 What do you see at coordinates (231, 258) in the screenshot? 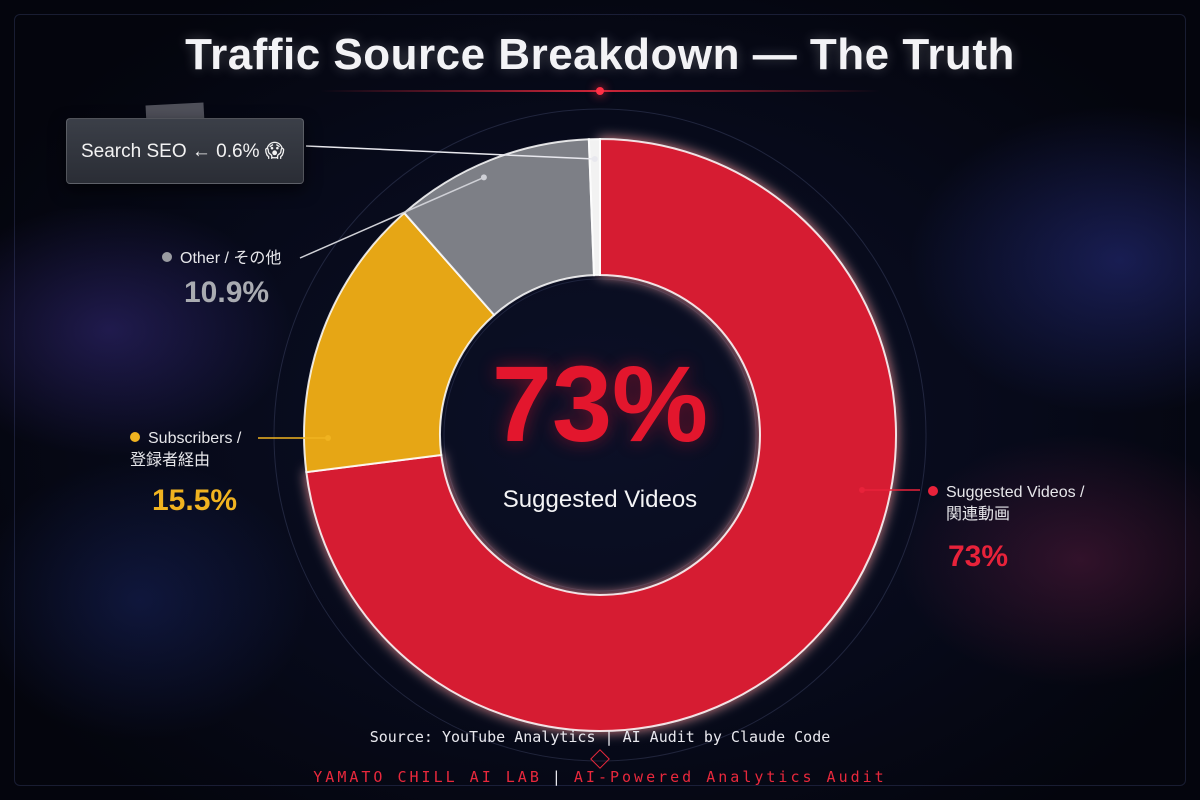
I see `legend-other-name: Other / その他` at bounding box center [231, 258].